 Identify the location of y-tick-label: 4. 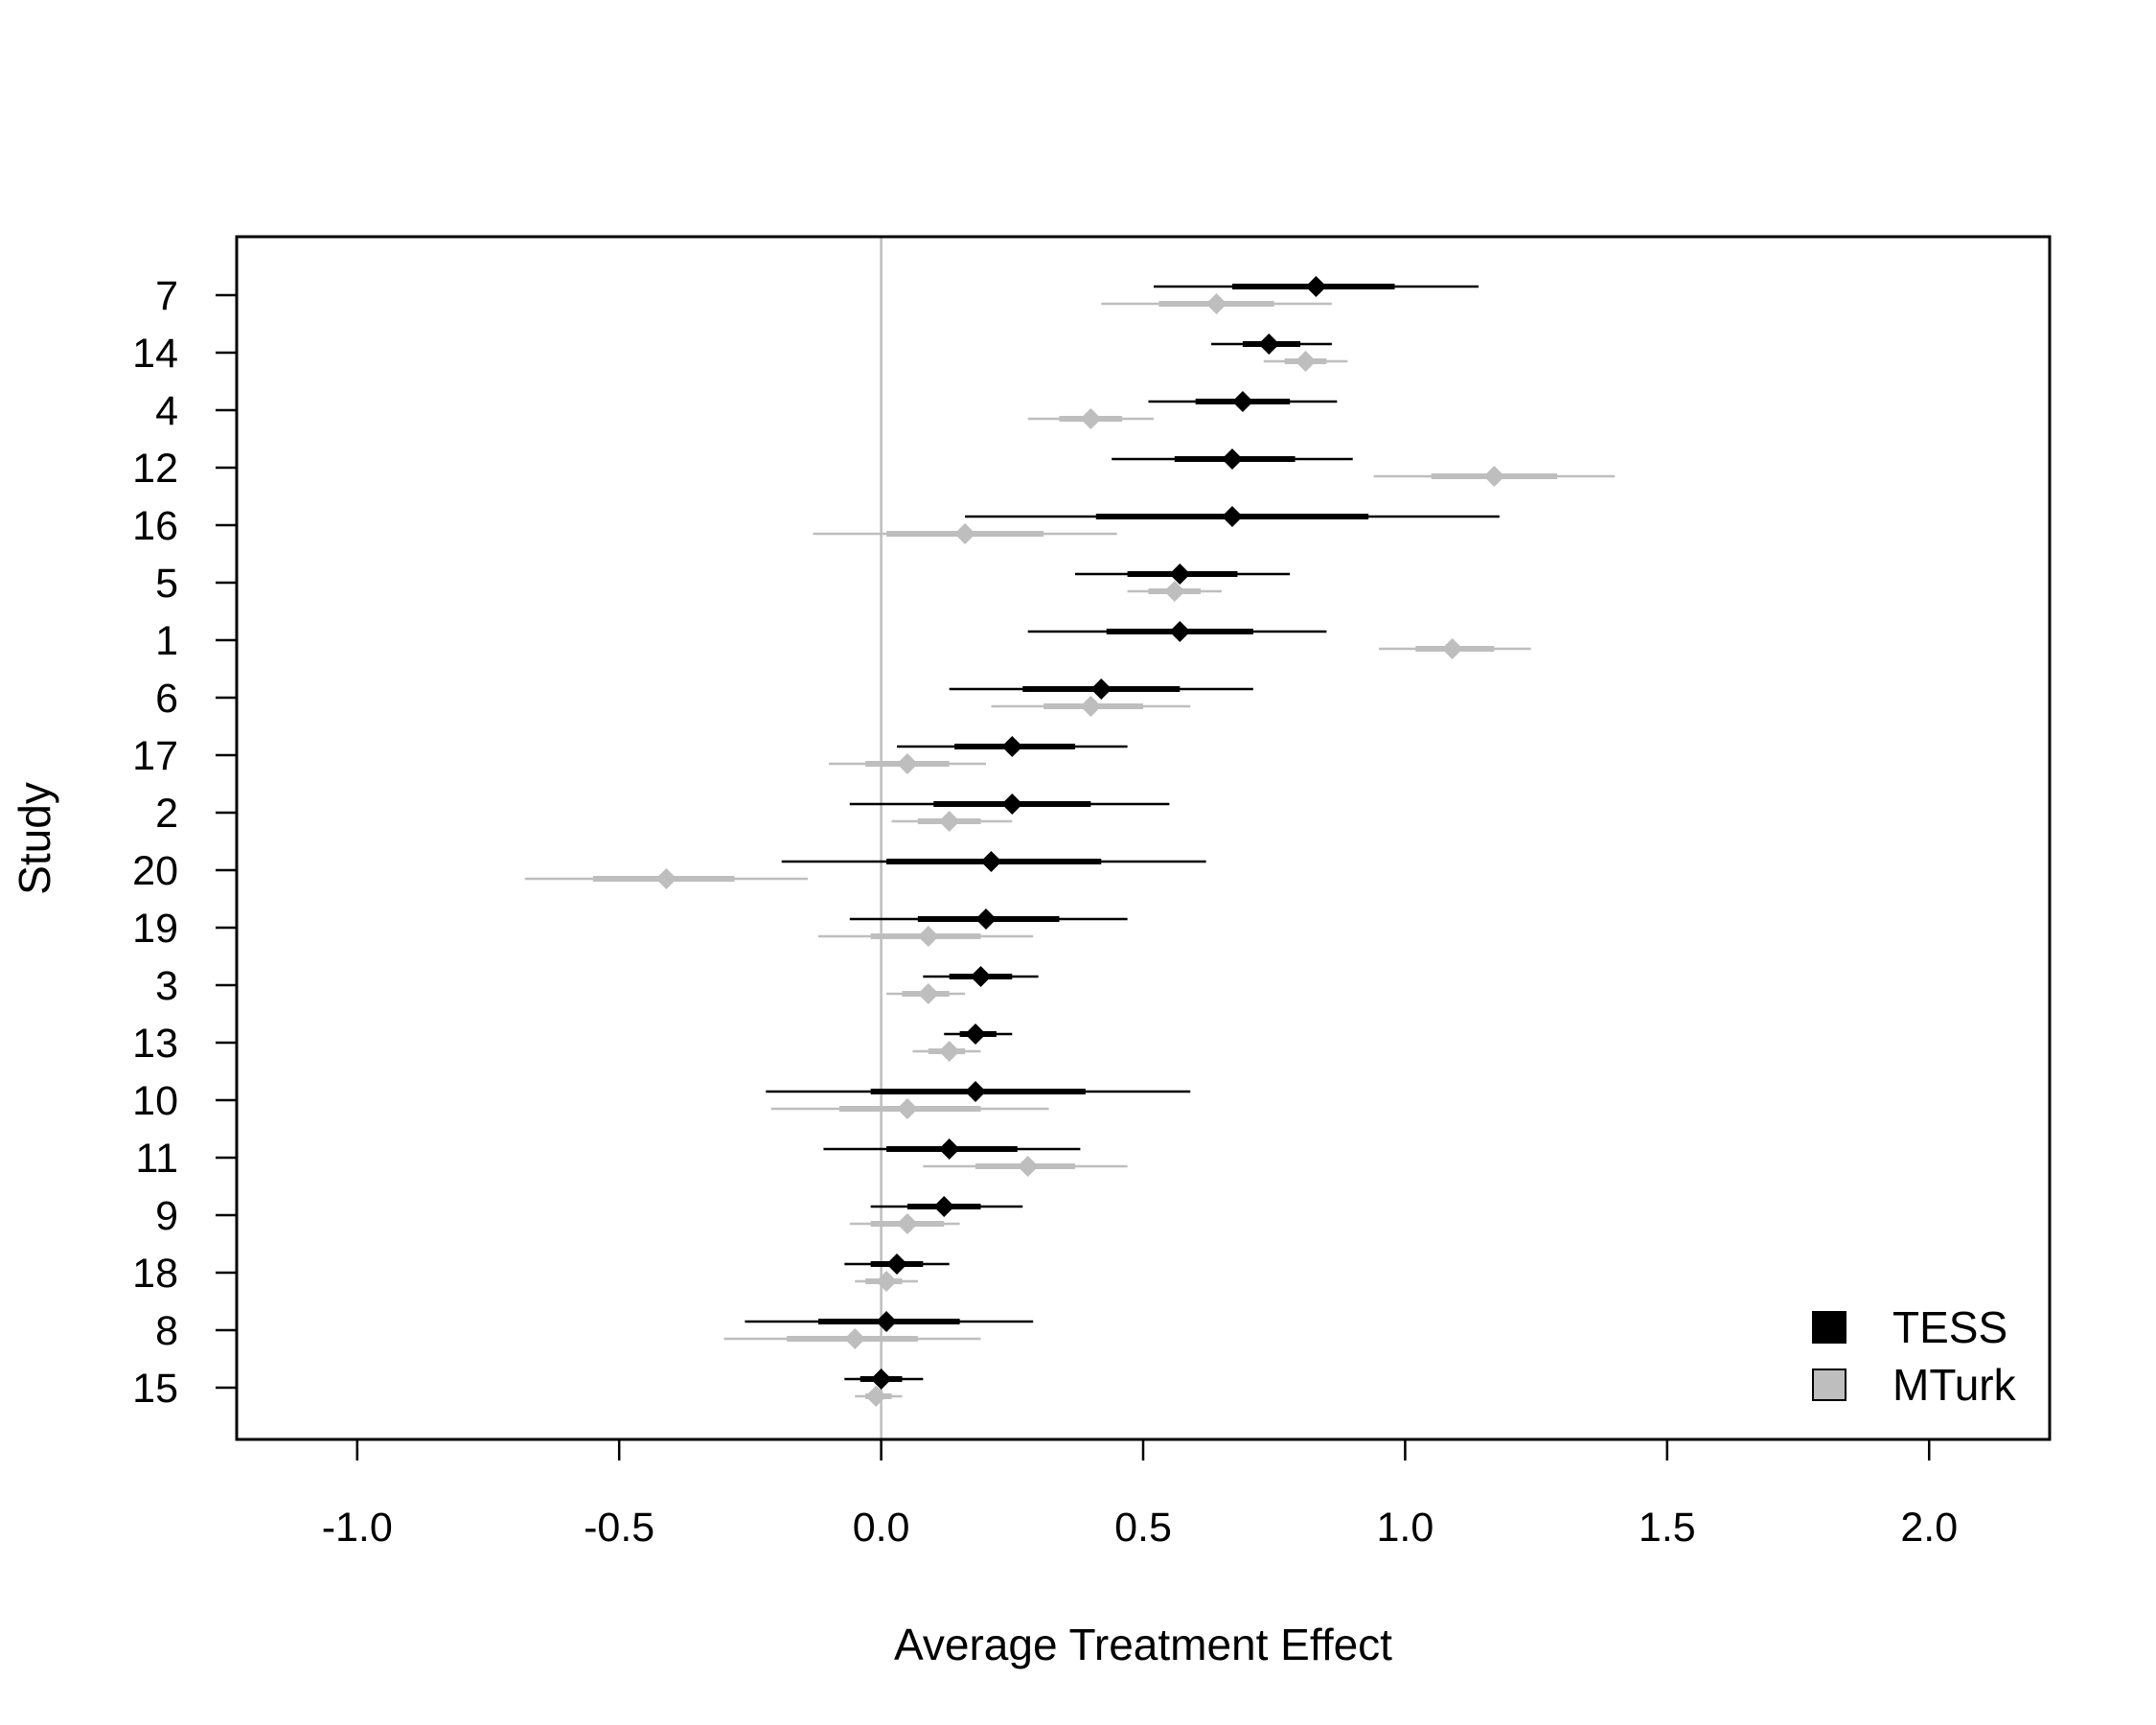
(166, 411).